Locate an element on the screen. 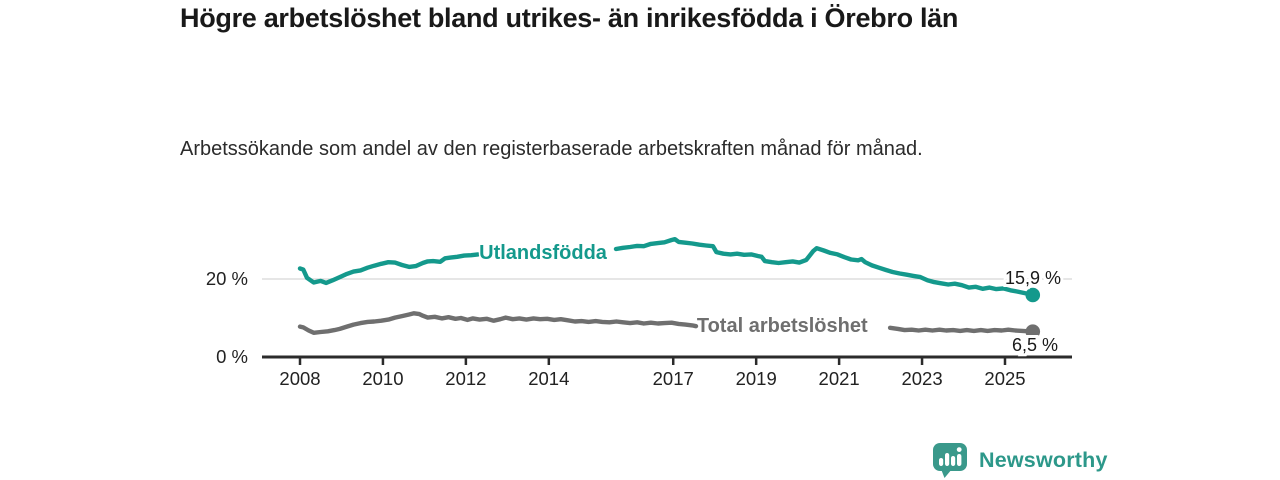  y-tick-label: 20 % is located at coordinates (227, 278).